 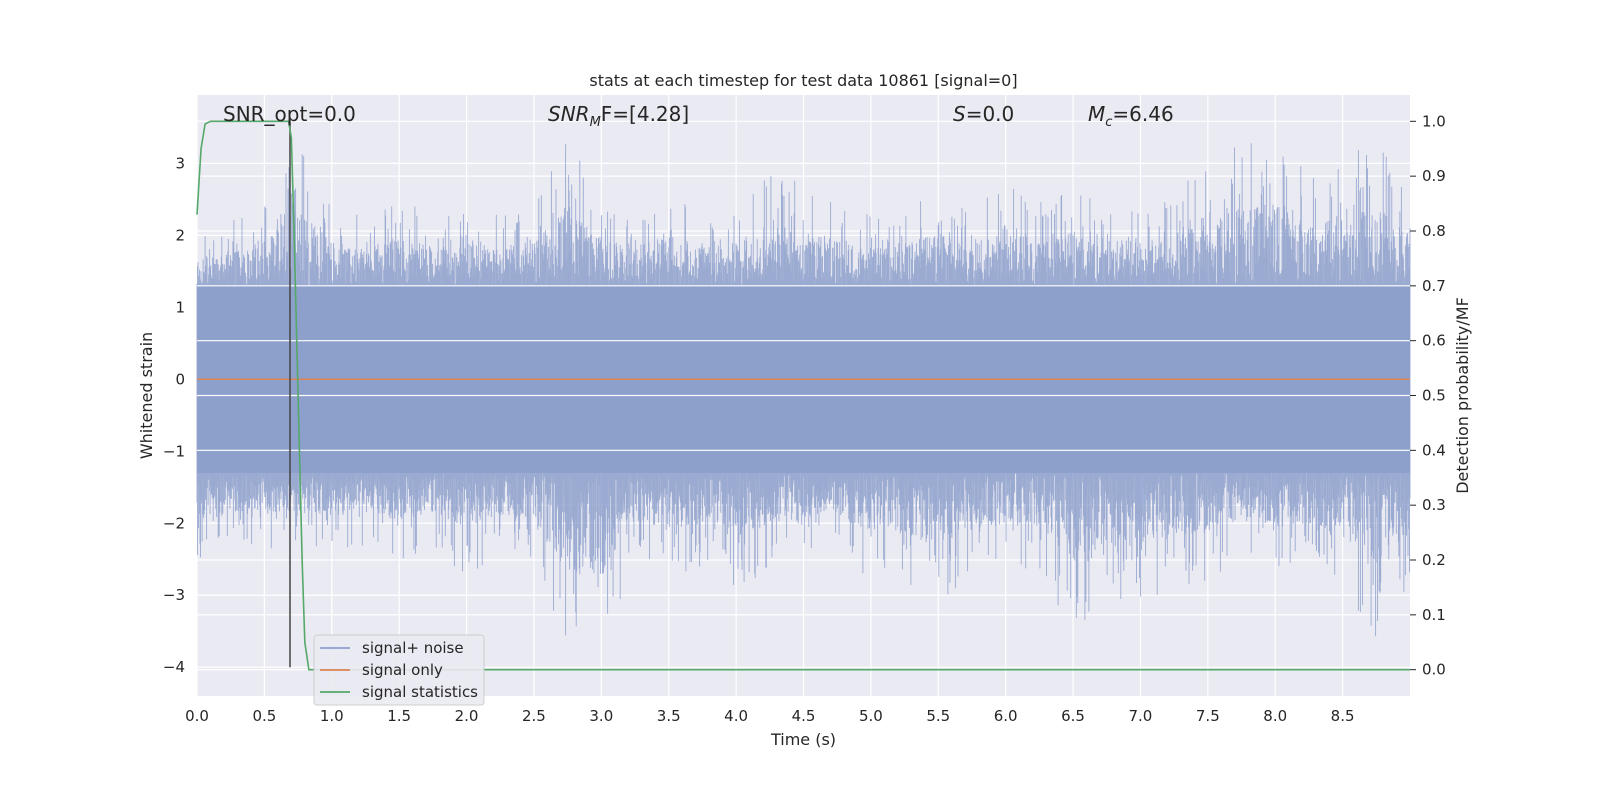 I want to click on annotation-snr-opt: SNR_opt=0.0, so click(x=289, y=114).